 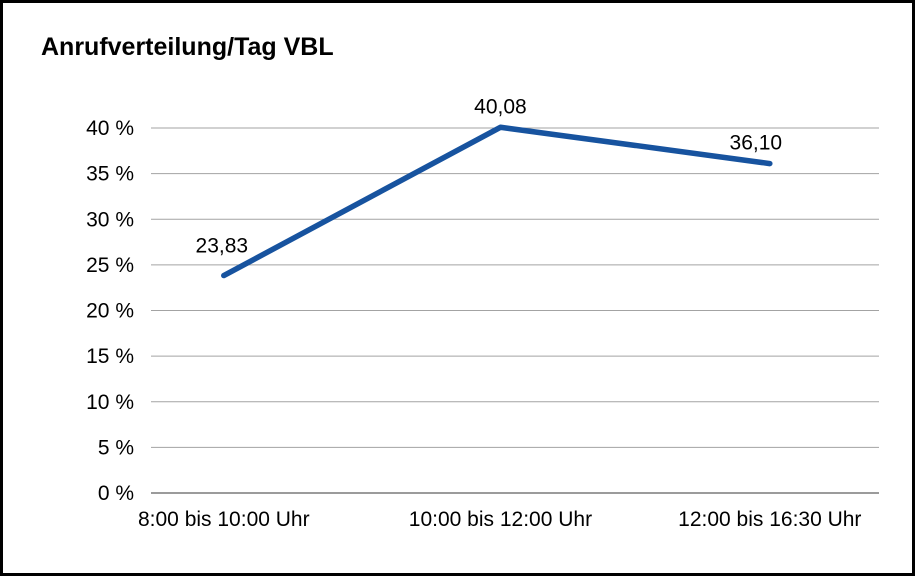 What do you see at coordinates (110, 219) in the screenshot?
I see `y-tick-label: 30 %` at bounding box center [110, 219].